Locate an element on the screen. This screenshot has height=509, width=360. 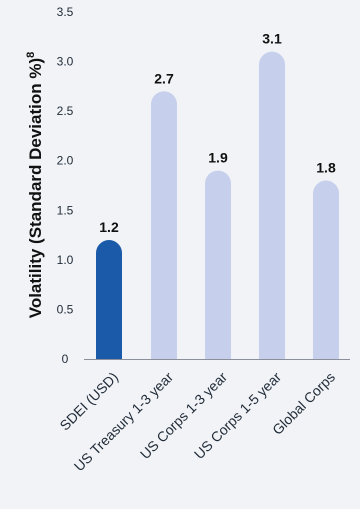
y-tick-label: 1.0 is located at coordinates (65, 260).